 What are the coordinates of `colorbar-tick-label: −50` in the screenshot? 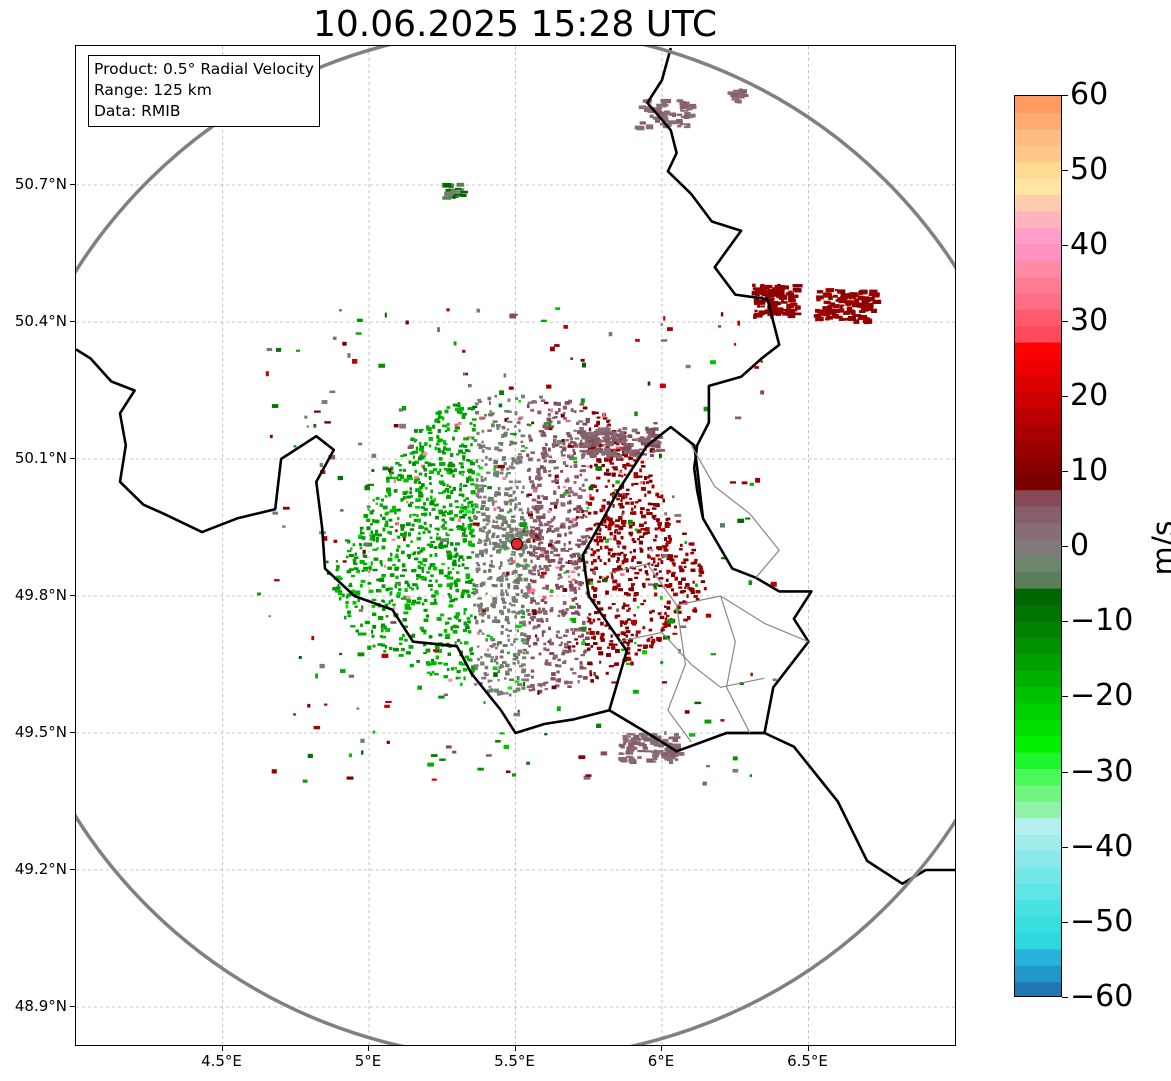 It's located at (1102, 921).